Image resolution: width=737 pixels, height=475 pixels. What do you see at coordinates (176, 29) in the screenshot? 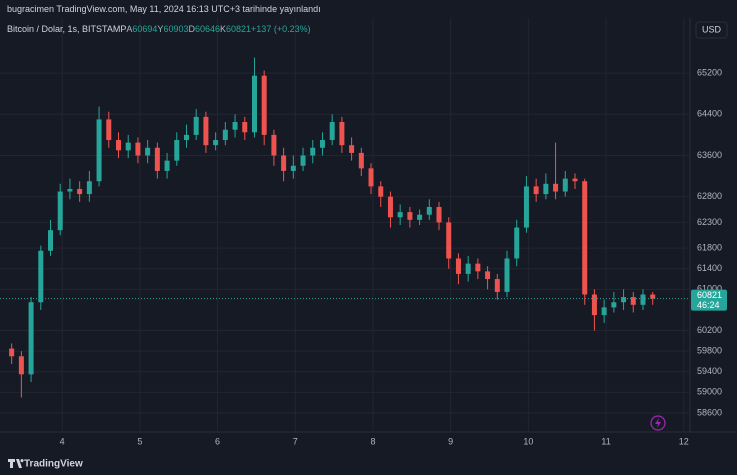
I see `legend-value: 60903` at bounding box center [176, 29].